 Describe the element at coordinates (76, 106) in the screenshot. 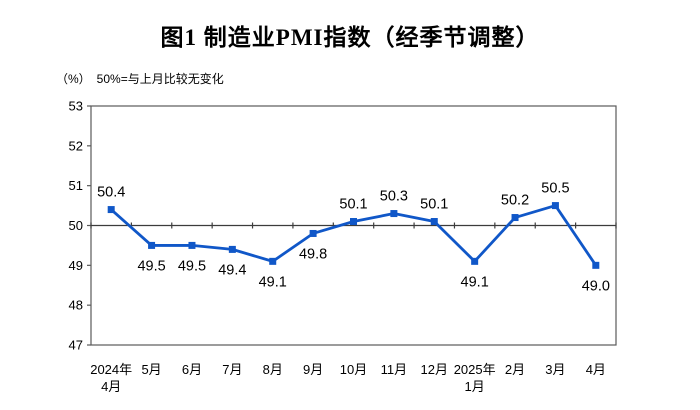

I see `y-axis-tick-label: 53` at that location.